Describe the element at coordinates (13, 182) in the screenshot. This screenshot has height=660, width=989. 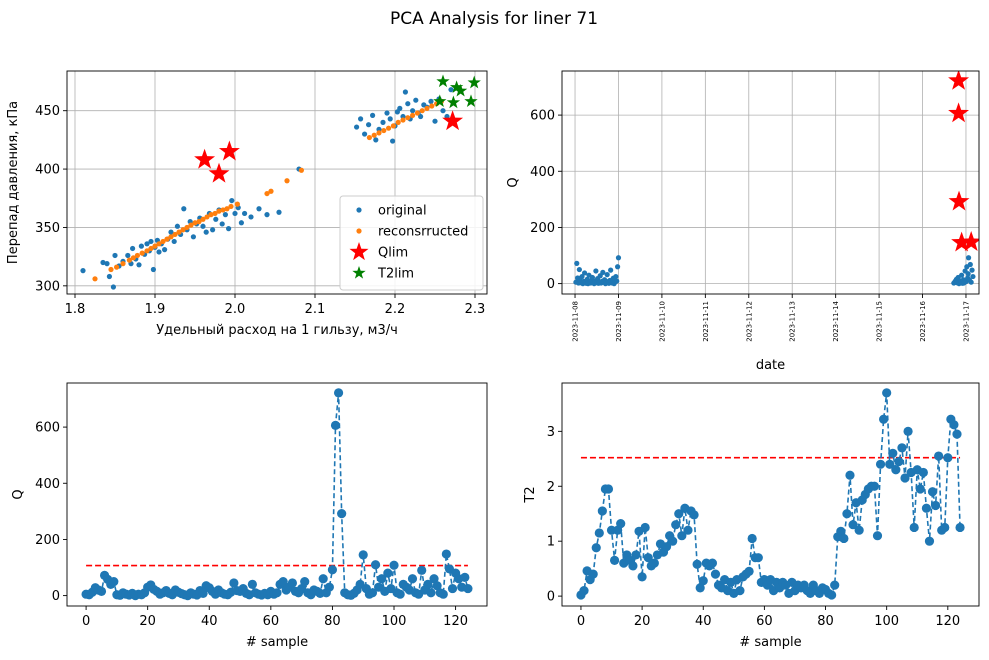
I see `y-axis-label: Перепад давления, кПа` at that location.